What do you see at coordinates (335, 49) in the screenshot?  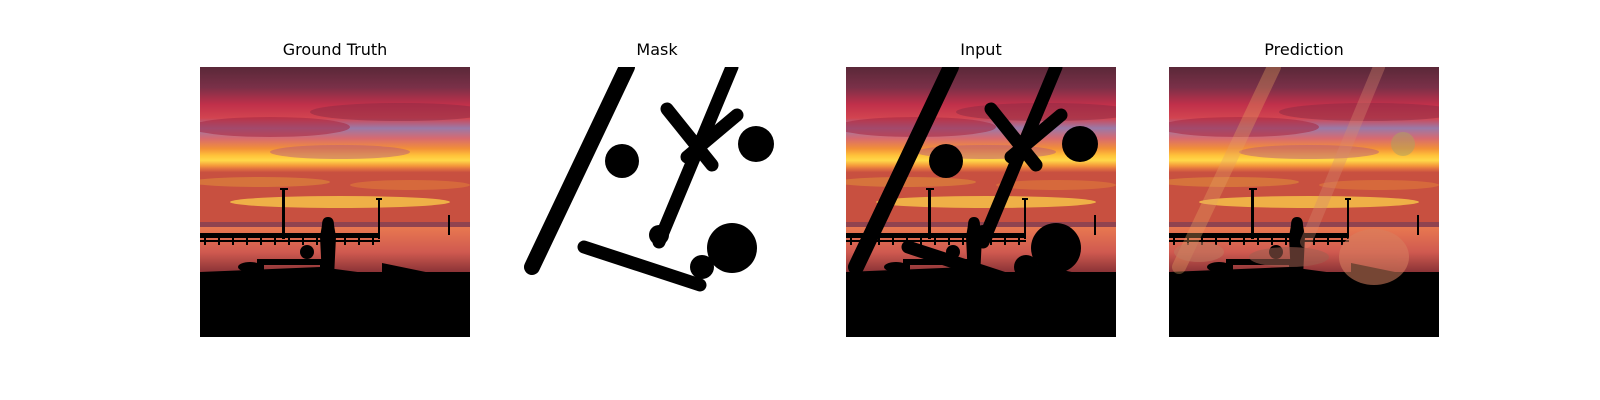 I see `panel-title: Ground Truth` at bounding box center [335, 49].